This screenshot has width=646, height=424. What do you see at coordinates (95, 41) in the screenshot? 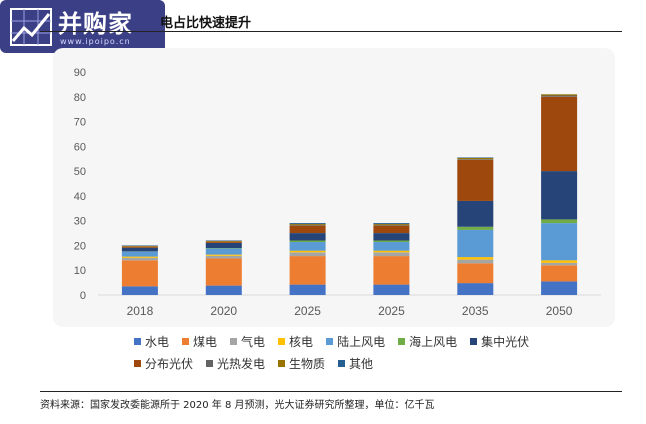
I see `logo-url: www.ipoipo.cn` at bounding box center [95, 41].